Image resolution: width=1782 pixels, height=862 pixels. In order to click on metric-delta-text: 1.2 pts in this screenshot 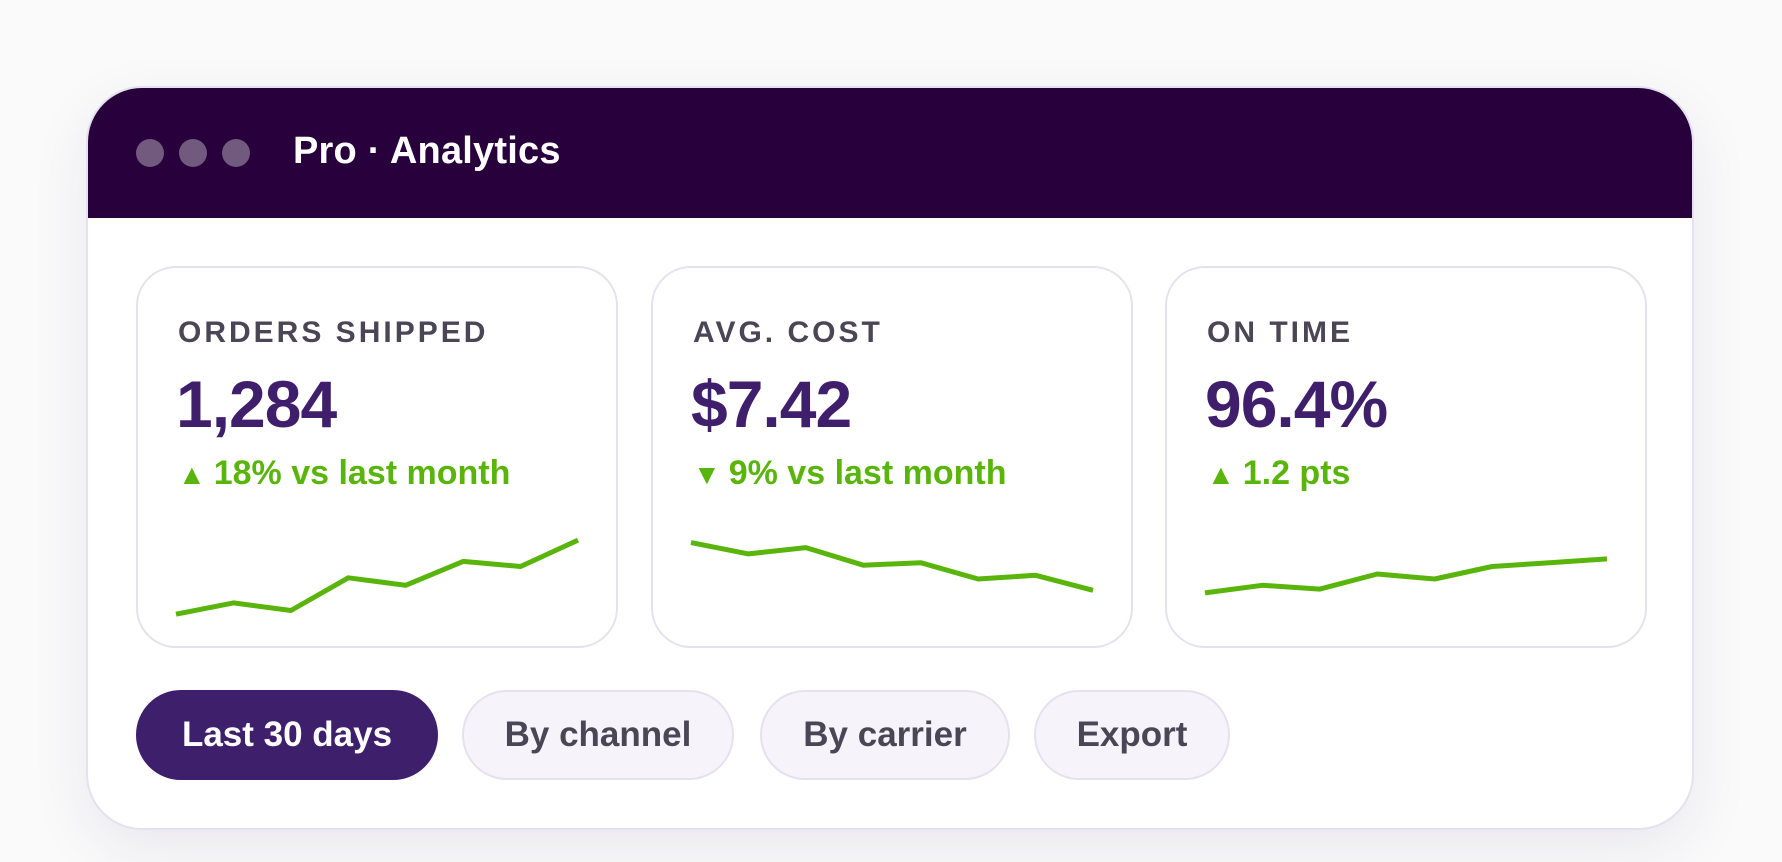, I will do `click(1296, 473)`.